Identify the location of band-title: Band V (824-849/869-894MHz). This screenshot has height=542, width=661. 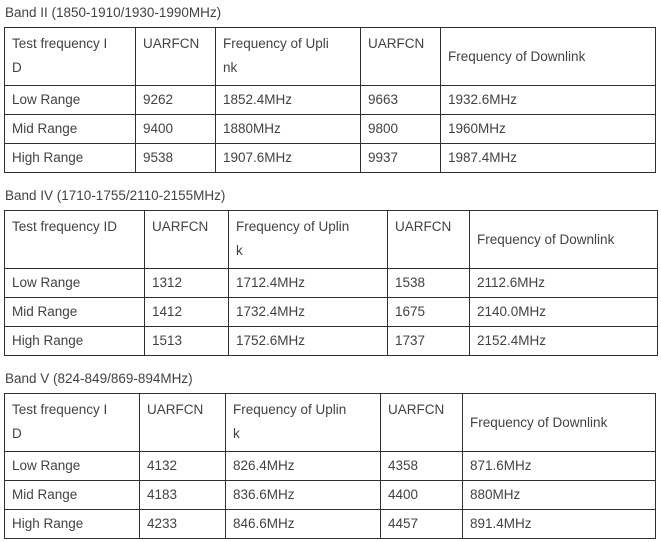
(99, 378).